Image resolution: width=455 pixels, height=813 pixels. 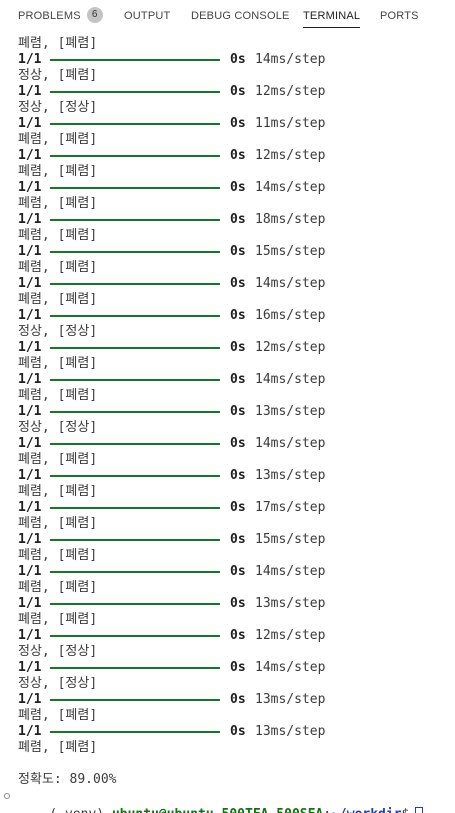 What do you see at coordinates (58, 75) in the screenshot?
I see `prediction-line: 정상, [폐렴]` at bounding box center [58, 75].